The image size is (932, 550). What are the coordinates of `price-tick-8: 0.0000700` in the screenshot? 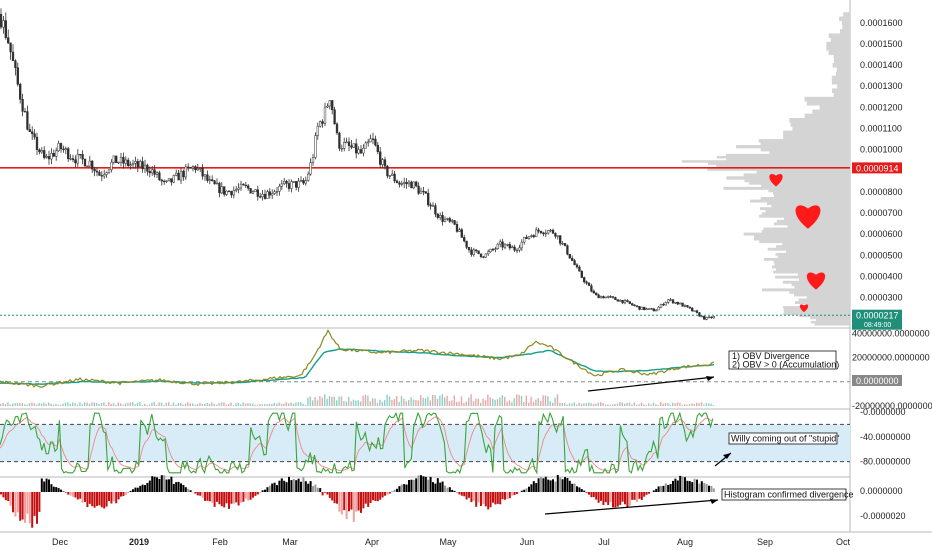 It's located at (881, 213).